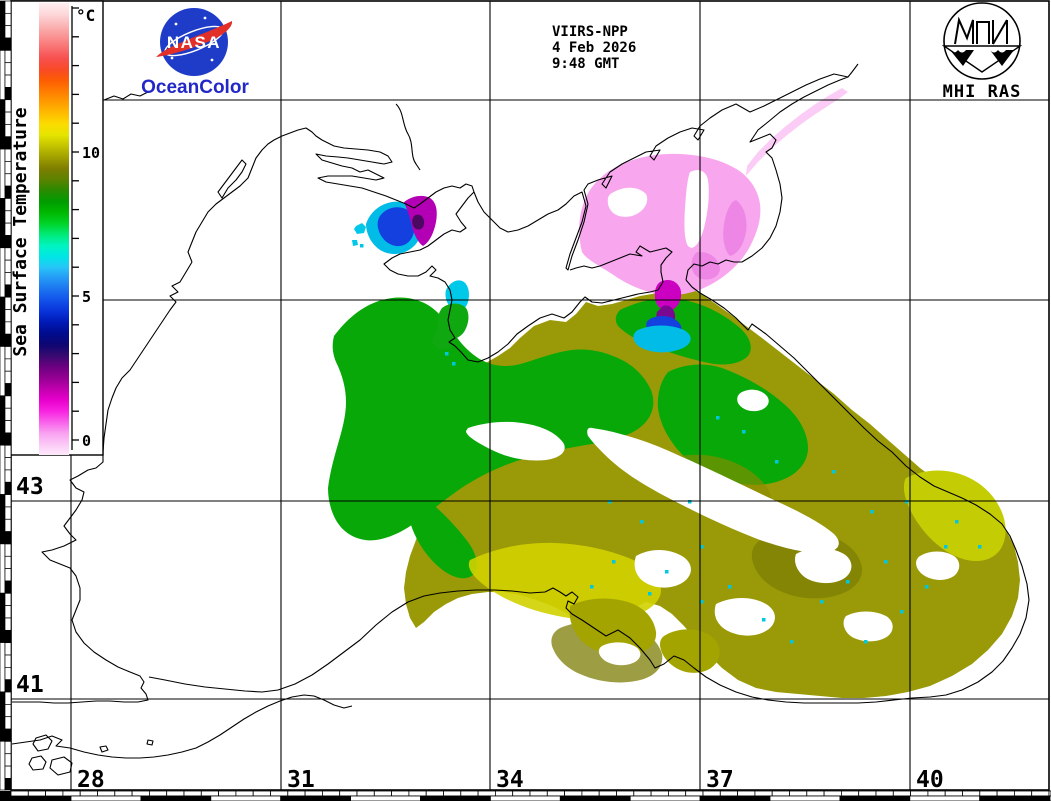 This screenshot has width=1051, height=801. What do you see at coordinates (194, 42) in the screenshot?
I see `nasa-logo-text: NASA` at bounding box center [194, 42].